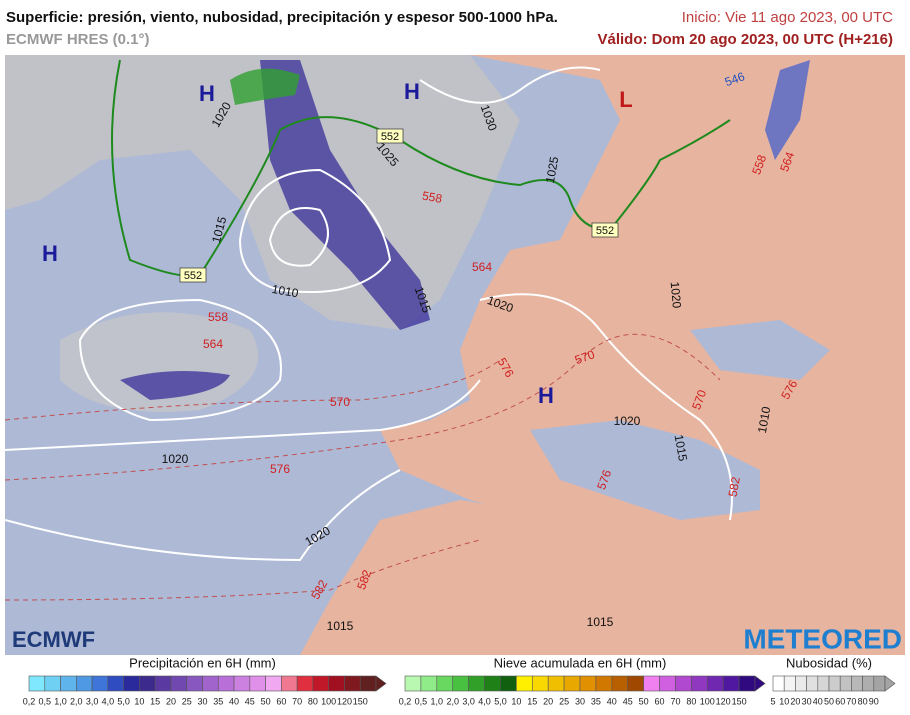 This screenshot has width=910, height=715. I want to click on legend-tick: 35, so click(218, 701).